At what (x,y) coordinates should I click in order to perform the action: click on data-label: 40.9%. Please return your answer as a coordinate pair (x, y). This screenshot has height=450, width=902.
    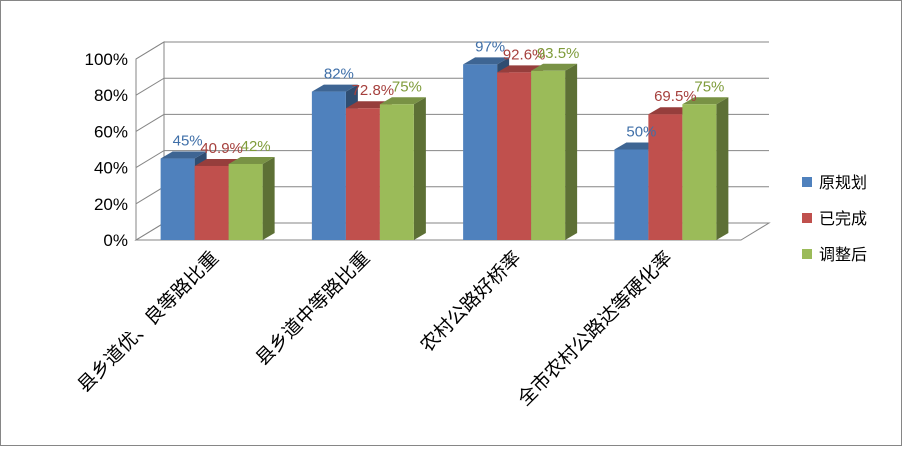
    Looking at the image, I should click on (221, 148).